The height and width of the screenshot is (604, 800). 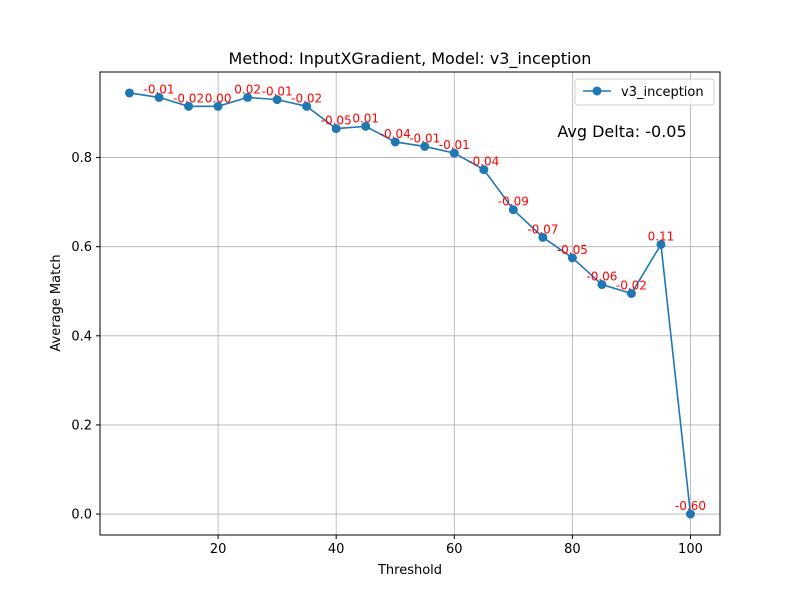 I want to click on y-tick-label: 0.0, so click(x=81, y=515).